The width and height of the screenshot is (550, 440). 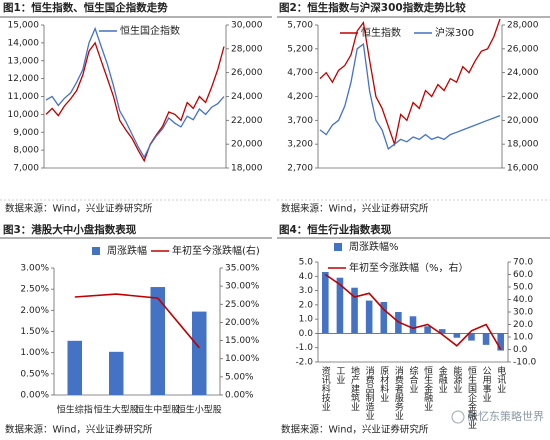 I want to click on y-tick-label: 7,000, so click(x=26, y=169).